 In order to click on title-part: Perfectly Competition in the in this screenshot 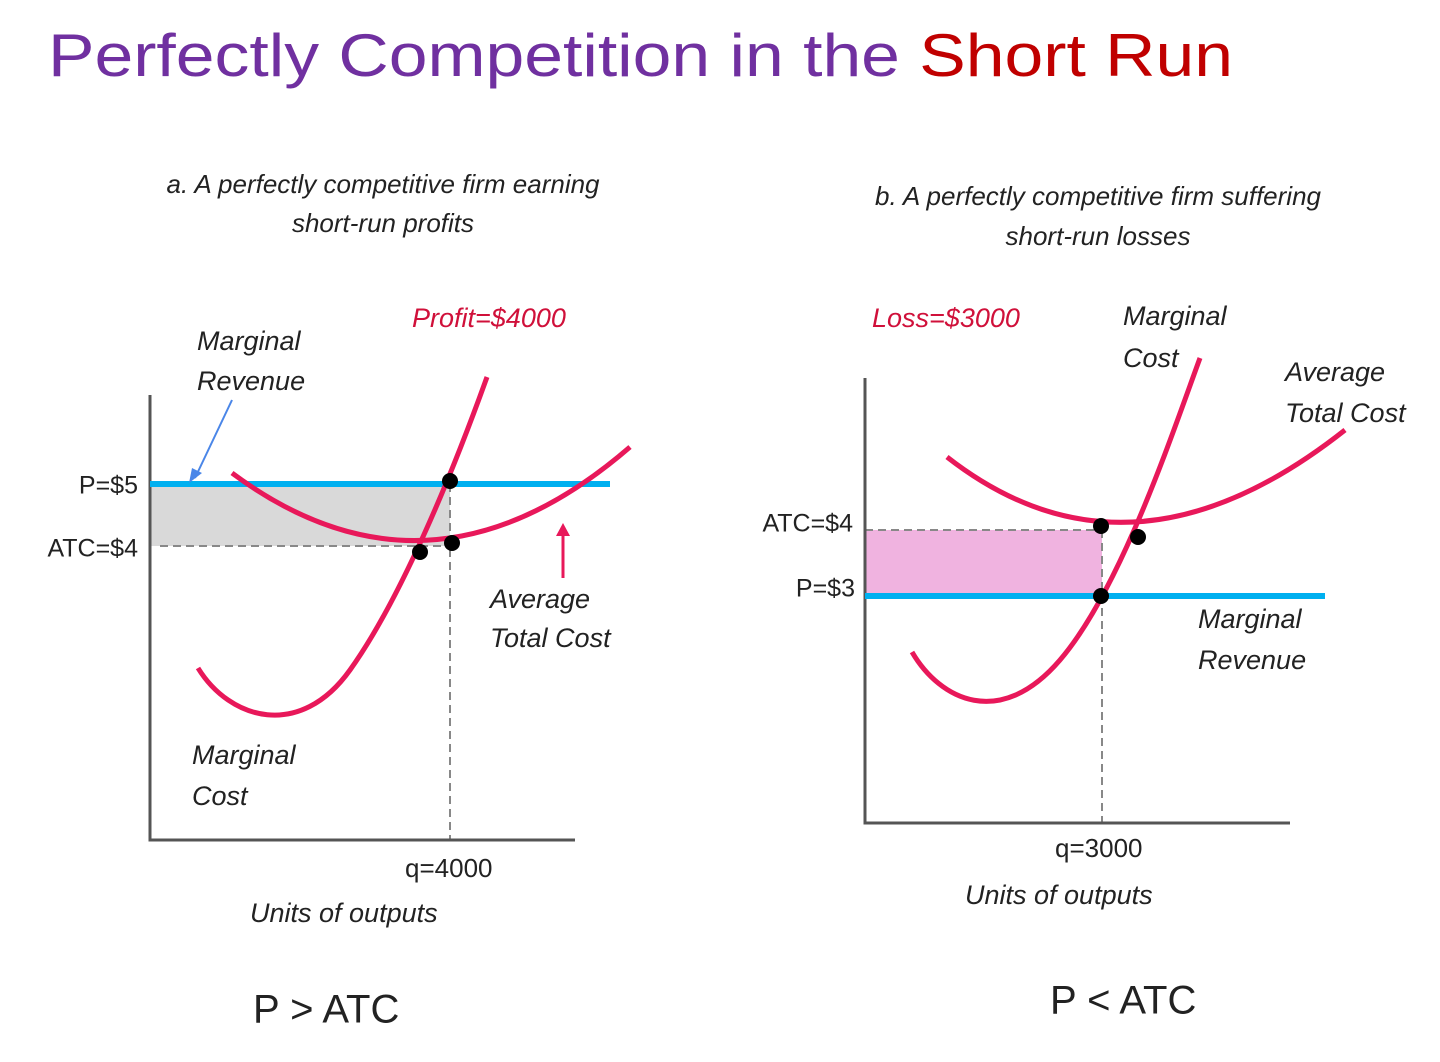, I will do `click(483, 55)`.